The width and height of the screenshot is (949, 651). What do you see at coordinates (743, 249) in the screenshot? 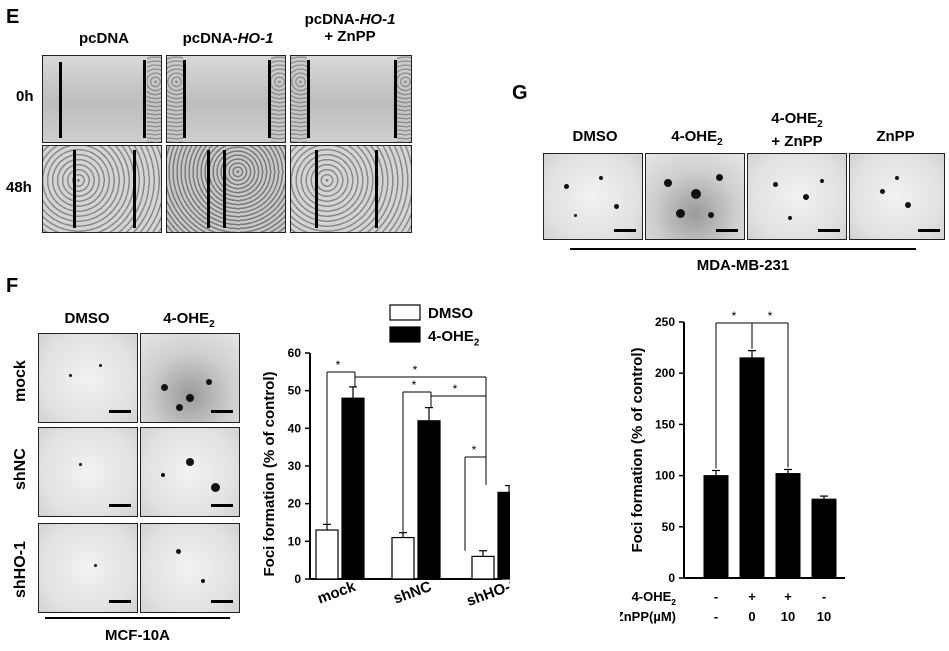
I see `panel-g-cell-line-bar` at bounding box center [743, 249].